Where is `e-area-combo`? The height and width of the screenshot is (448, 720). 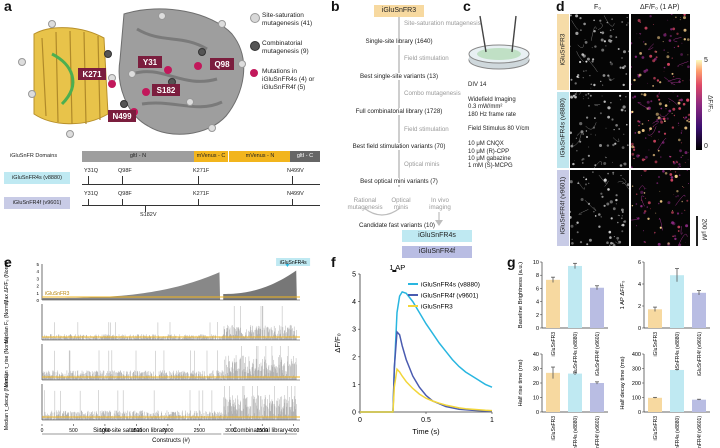 e-area-combo is located at coordinates (260, 285).